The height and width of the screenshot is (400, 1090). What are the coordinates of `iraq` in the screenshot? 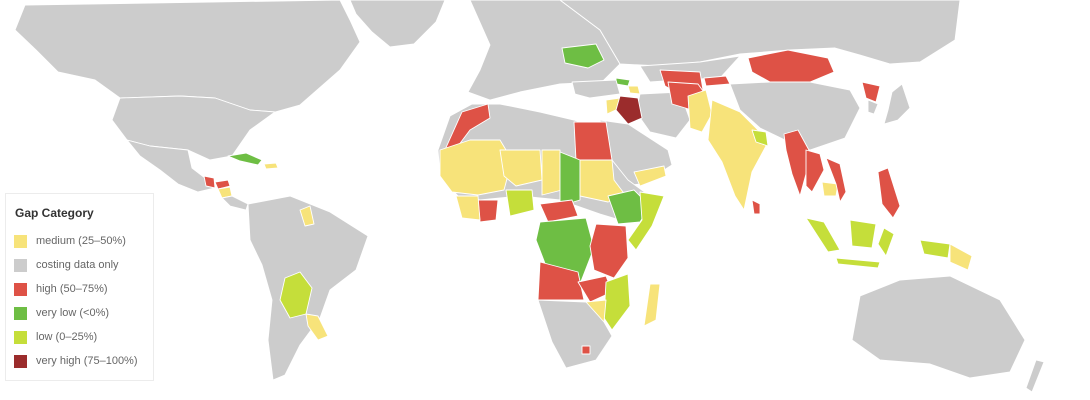 It's located at (629, 110).